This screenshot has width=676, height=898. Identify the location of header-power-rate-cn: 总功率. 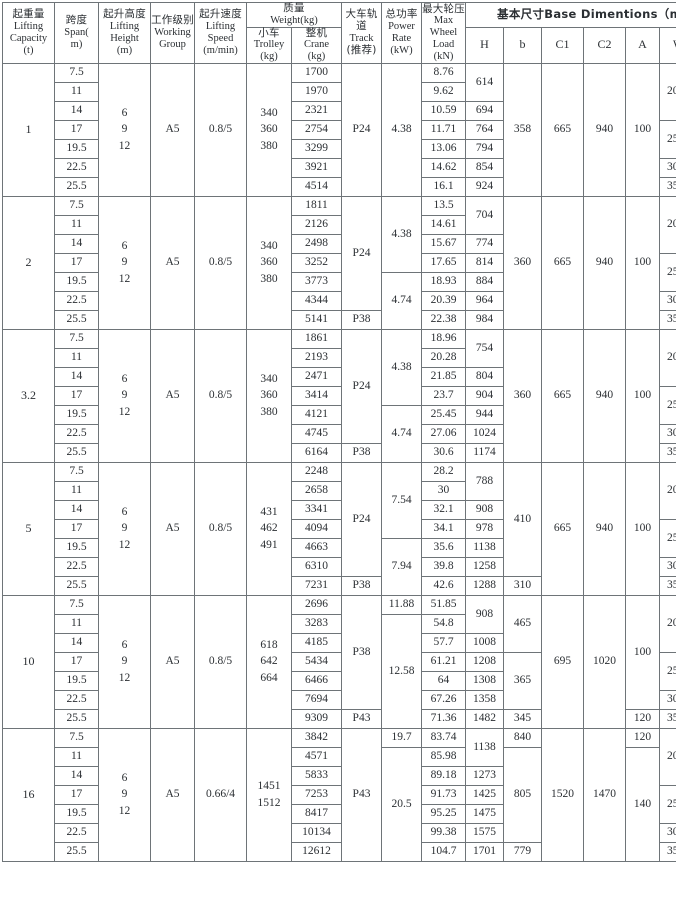
(401, 15).